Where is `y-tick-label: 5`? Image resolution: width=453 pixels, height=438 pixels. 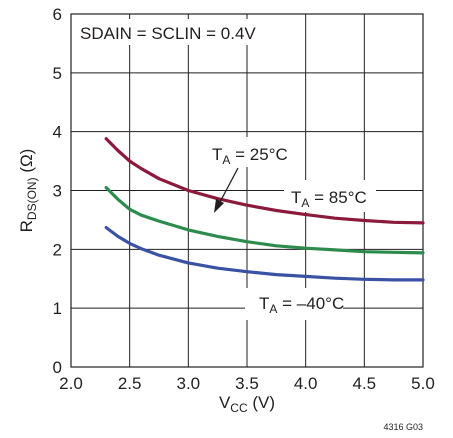
y-tick-label: 5 is located at coordinates (57, 73).